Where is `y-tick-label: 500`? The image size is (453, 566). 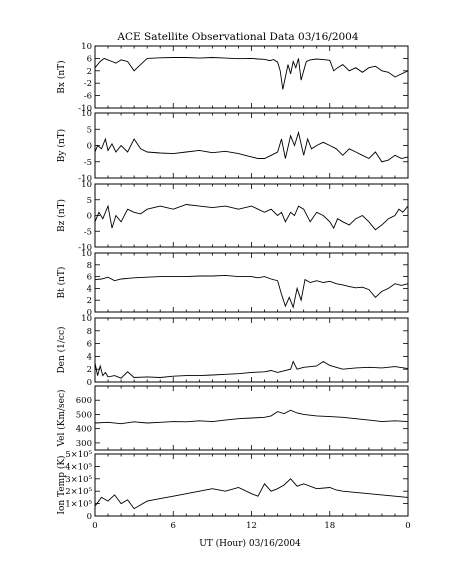
y-tick-label: 500 is located at coordinates (84, 415).